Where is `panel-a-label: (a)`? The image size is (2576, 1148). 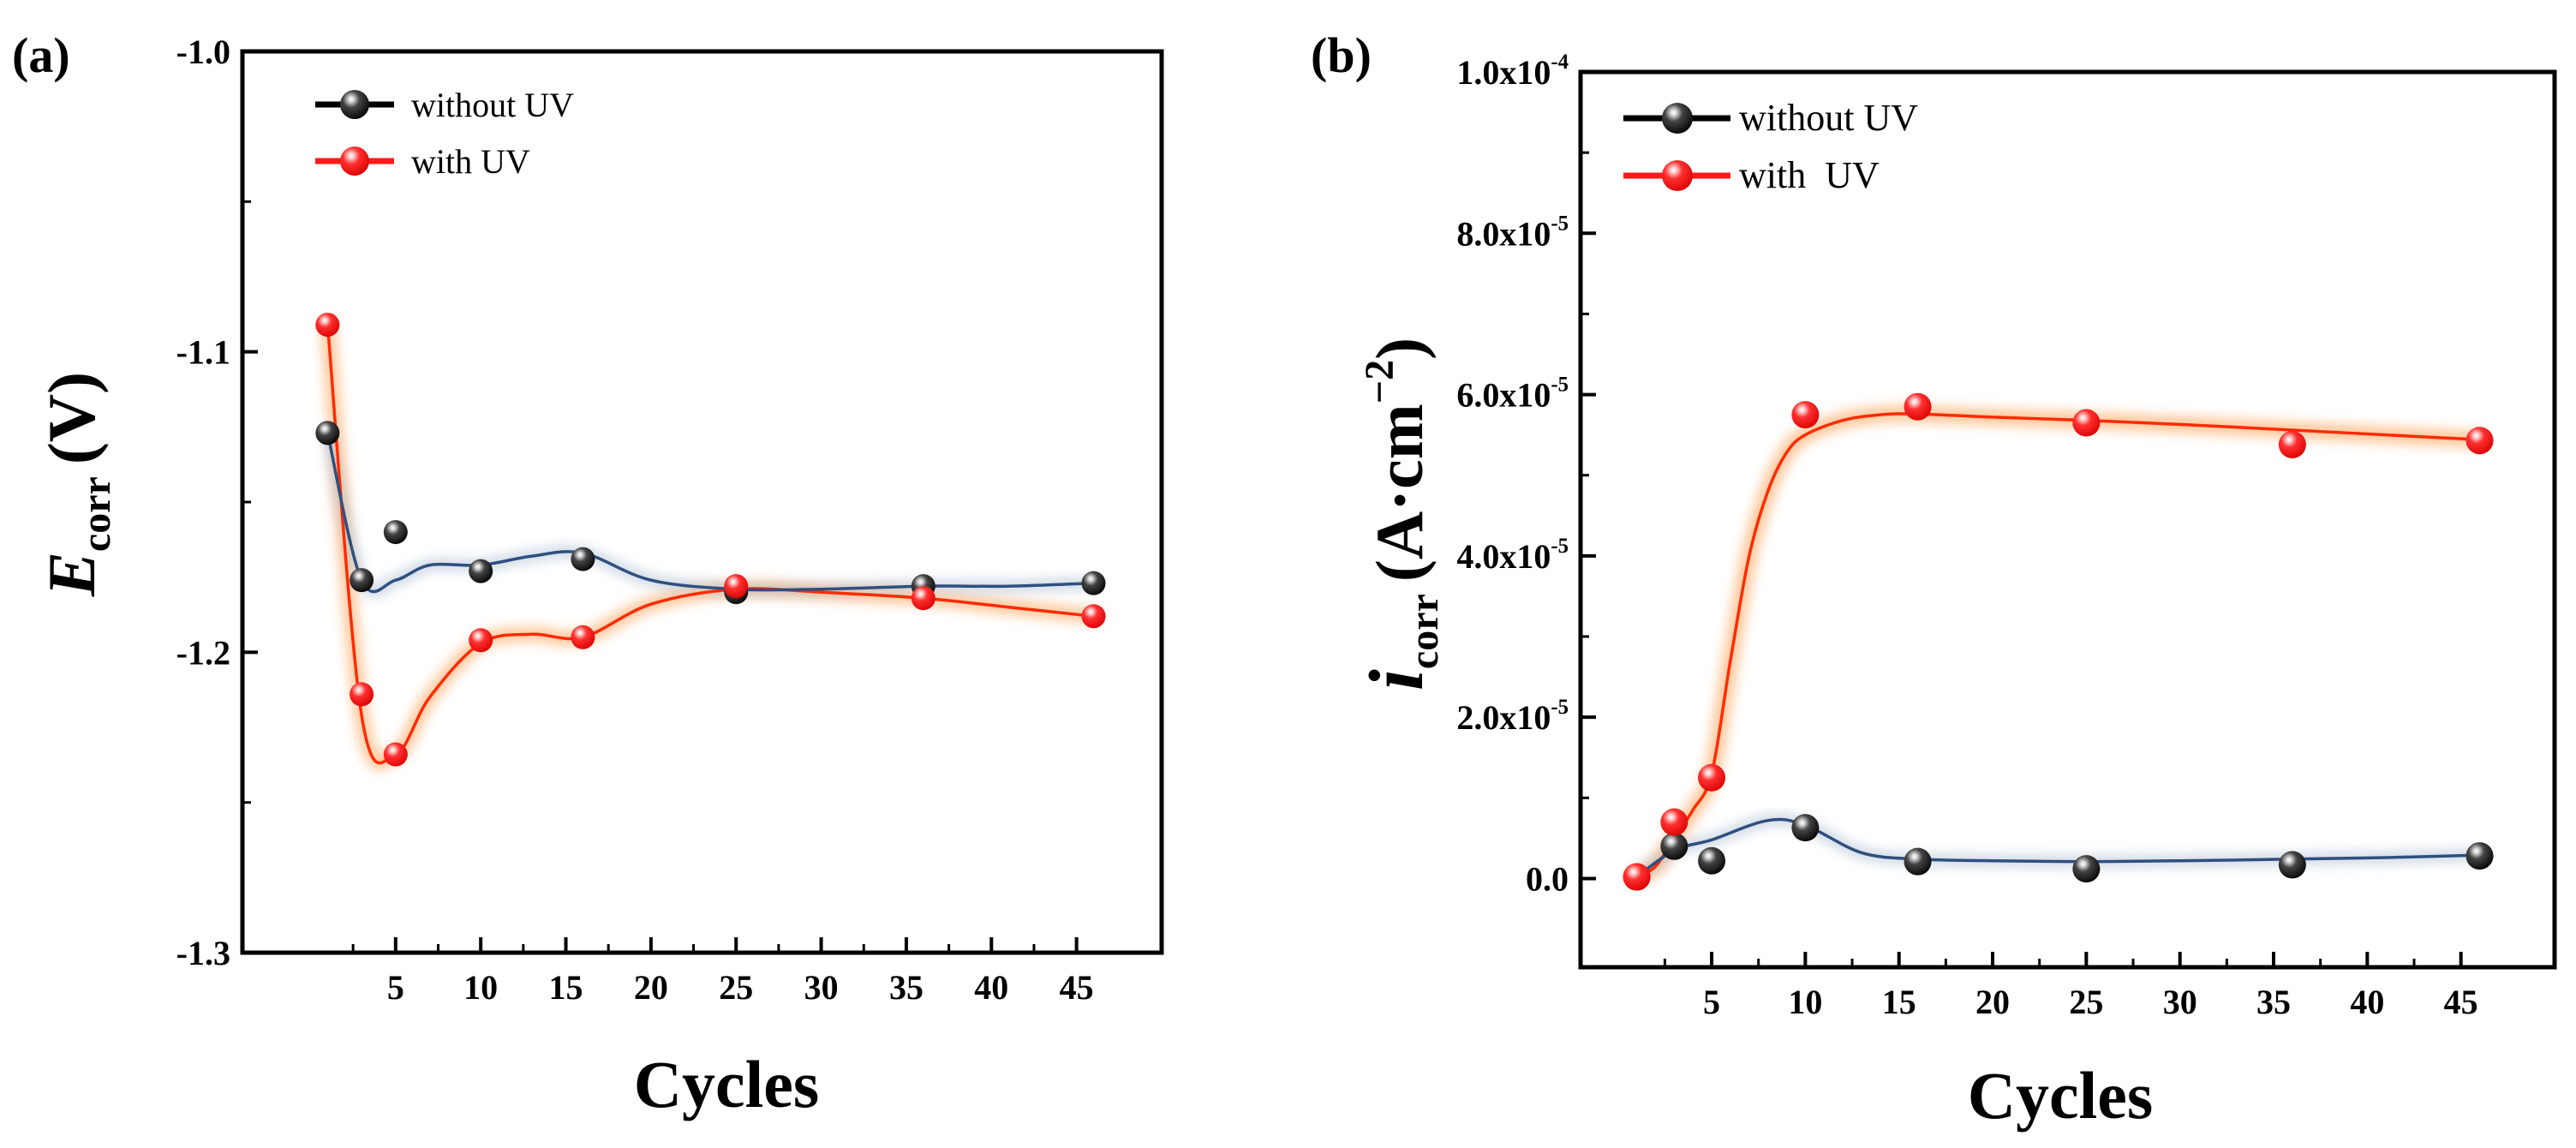
panel-a-label: (a) is located at coordinates (41, 55).